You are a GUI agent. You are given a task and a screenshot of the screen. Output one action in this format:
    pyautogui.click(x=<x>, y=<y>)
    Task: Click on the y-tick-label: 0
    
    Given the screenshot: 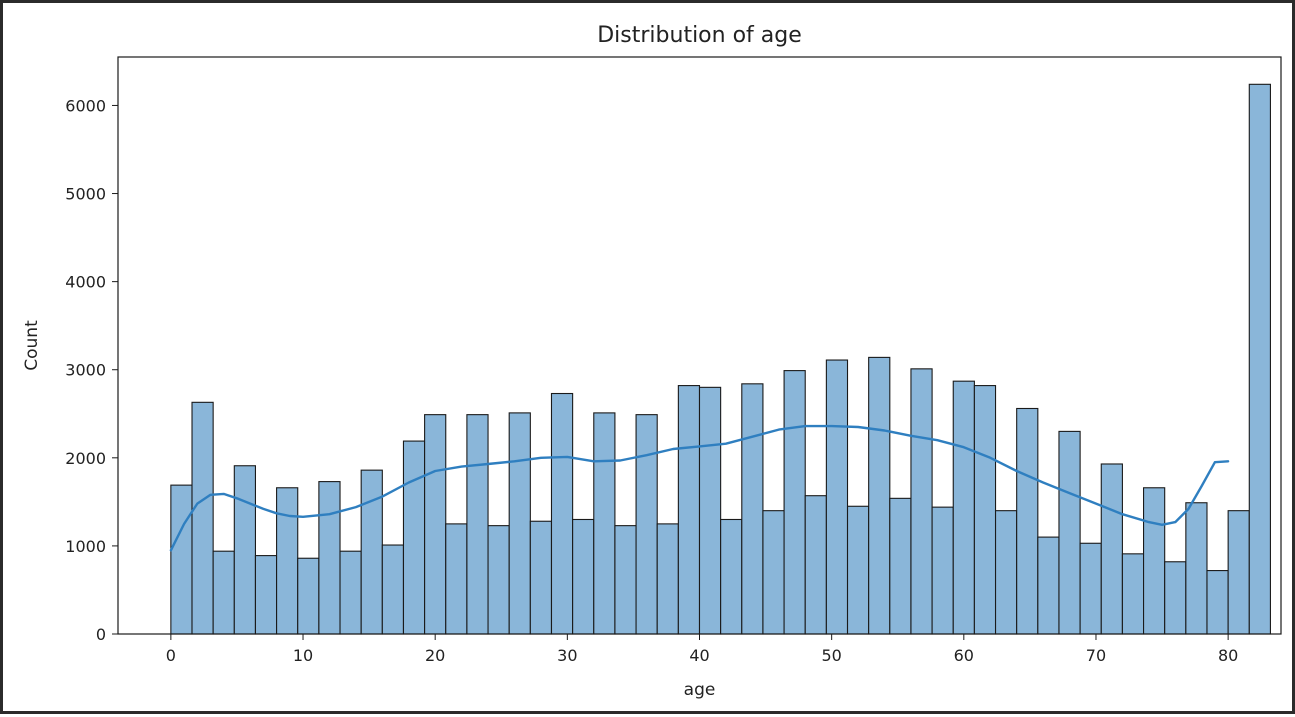 What is the action you would take?
    pyautogui.click(x=101, y=634)
    